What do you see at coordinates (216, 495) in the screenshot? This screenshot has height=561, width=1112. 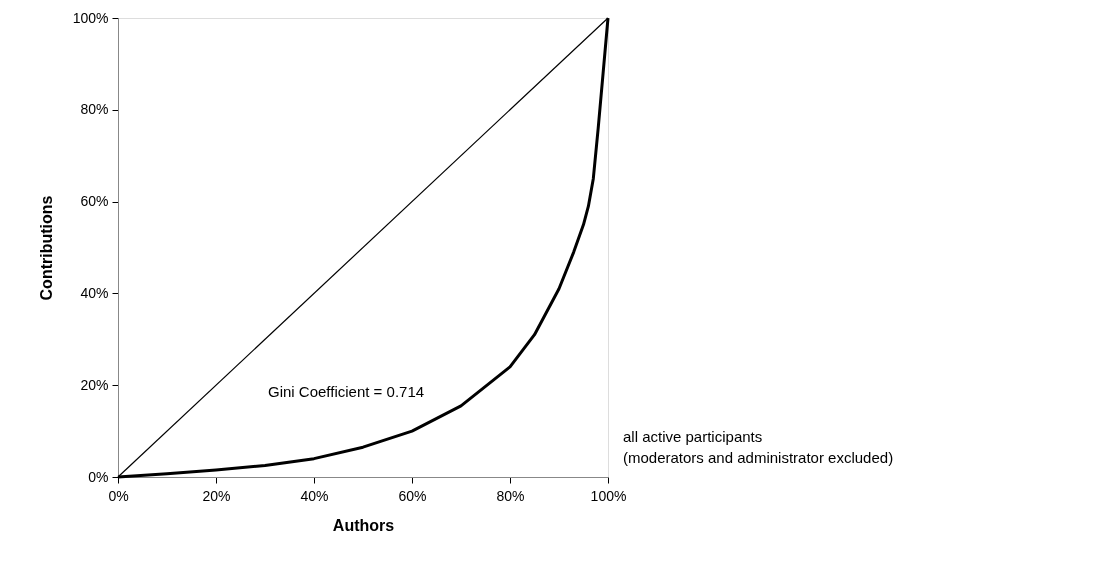 I see `x-tick-label: 20%` at bounding box center [216, 495].